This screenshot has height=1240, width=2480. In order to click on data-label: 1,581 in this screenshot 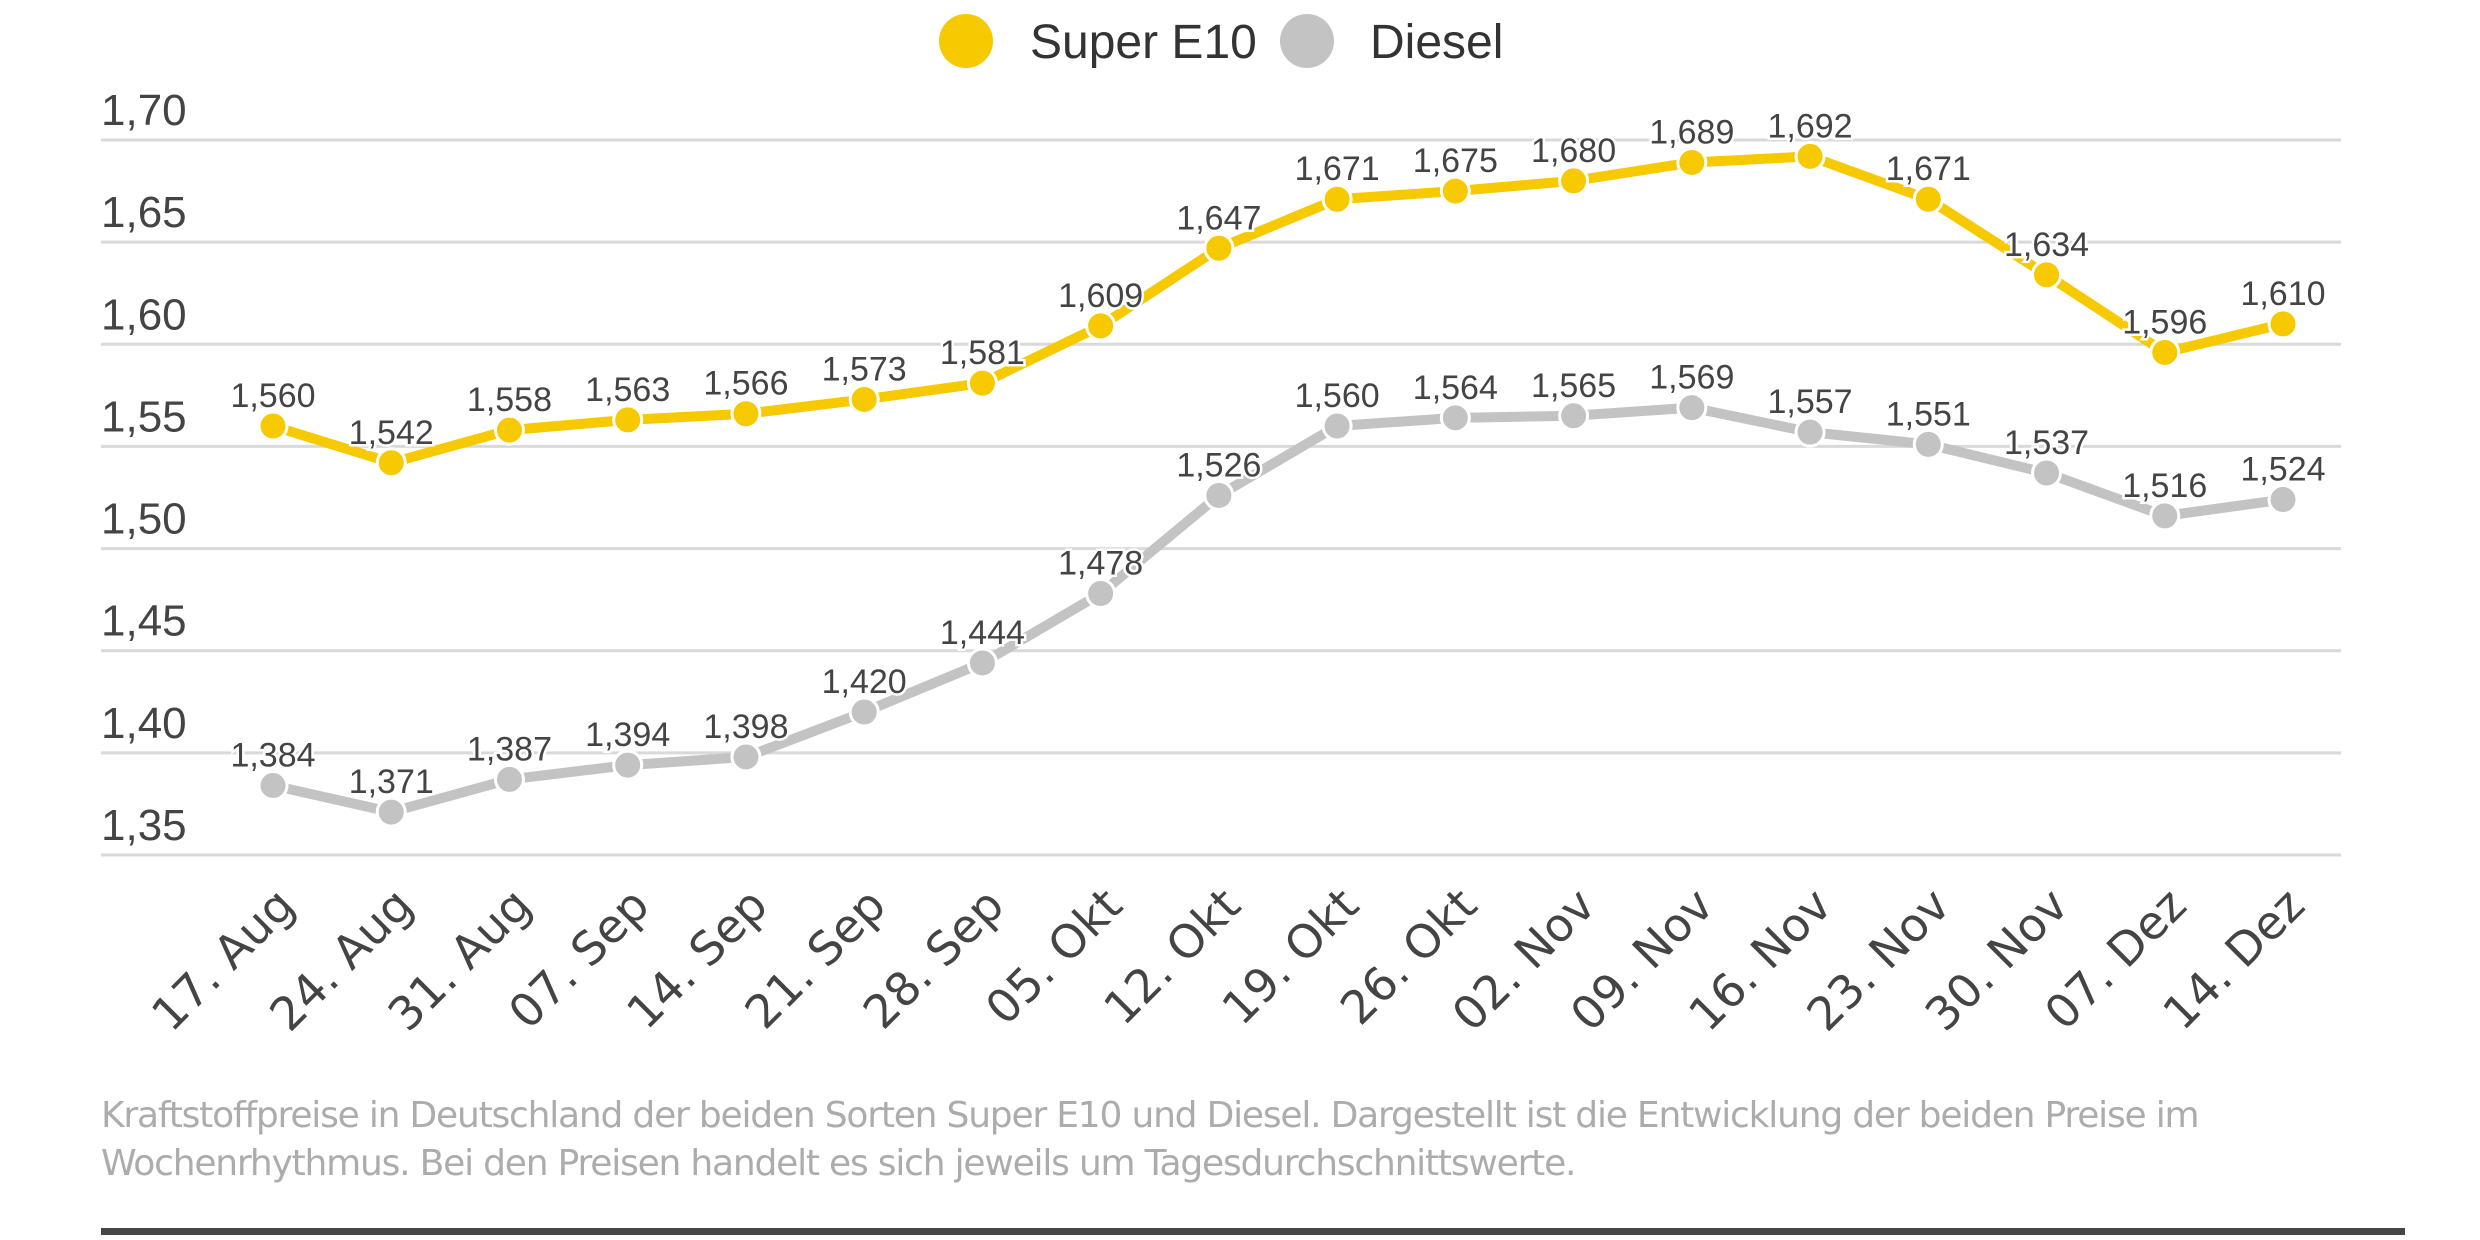, I will do `click(982, 353)`.